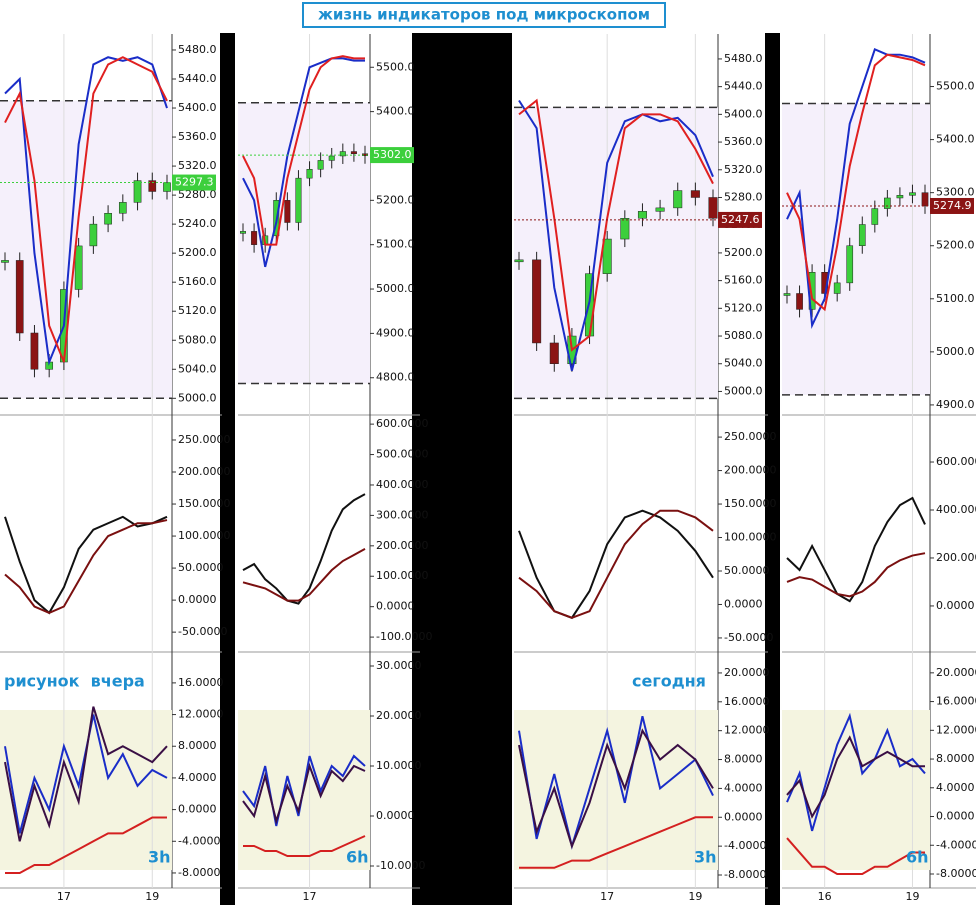 The height and width of the screenshot is (905, 976). I want to click on y-tick-label: 5500.0, so click(955, 86).